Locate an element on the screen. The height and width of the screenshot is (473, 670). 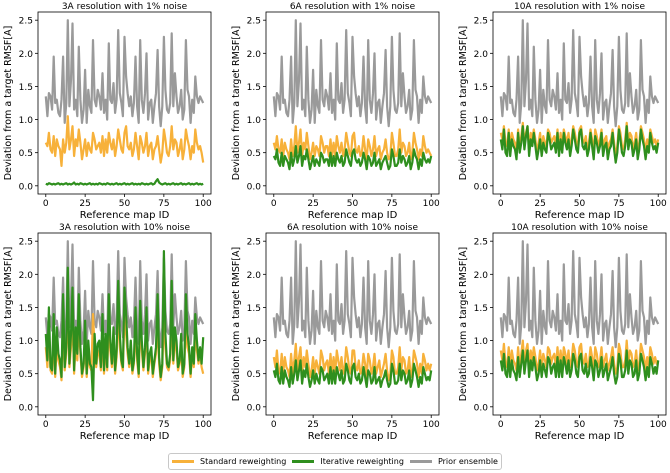
legend-label-prior: Prior ensemble is located at coordinates (467, 461).